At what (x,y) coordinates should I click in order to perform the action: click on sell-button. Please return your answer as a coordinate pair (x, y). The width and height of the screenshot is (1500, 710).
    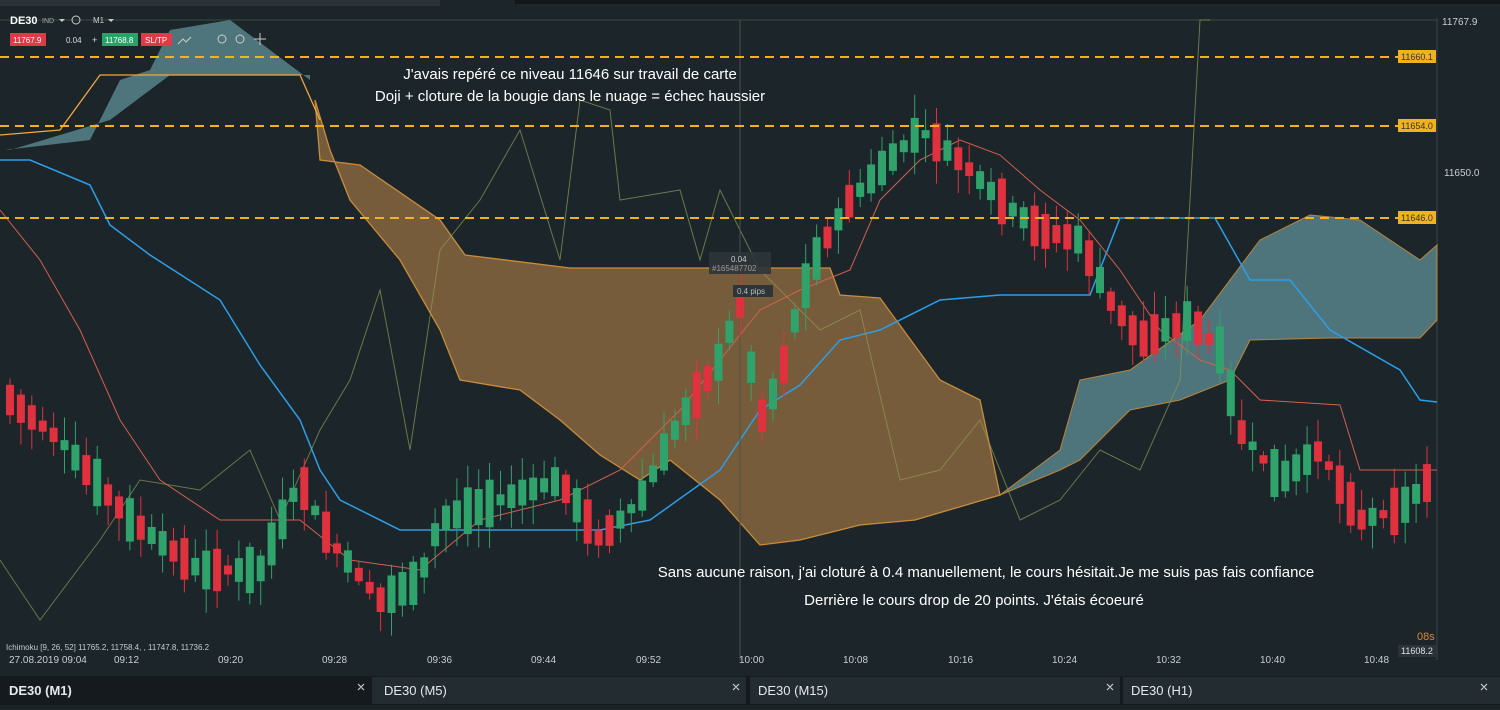
    Looking at the image, I should click on (28, 39).